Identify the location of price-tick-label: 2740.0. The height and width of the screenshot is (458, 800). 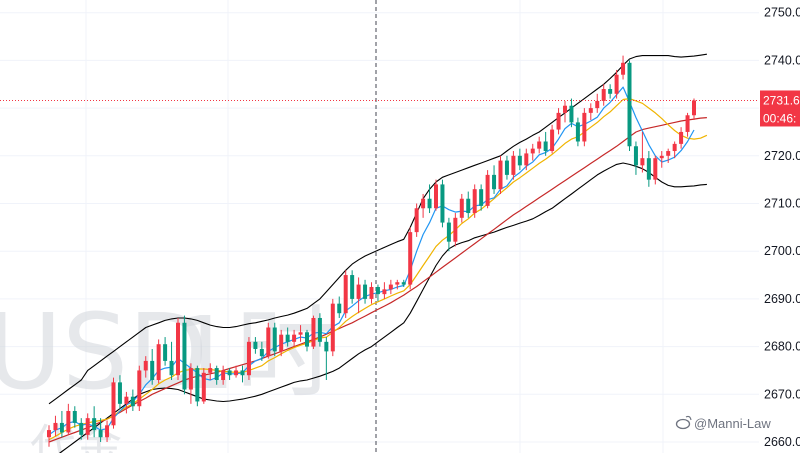
(782, 60).